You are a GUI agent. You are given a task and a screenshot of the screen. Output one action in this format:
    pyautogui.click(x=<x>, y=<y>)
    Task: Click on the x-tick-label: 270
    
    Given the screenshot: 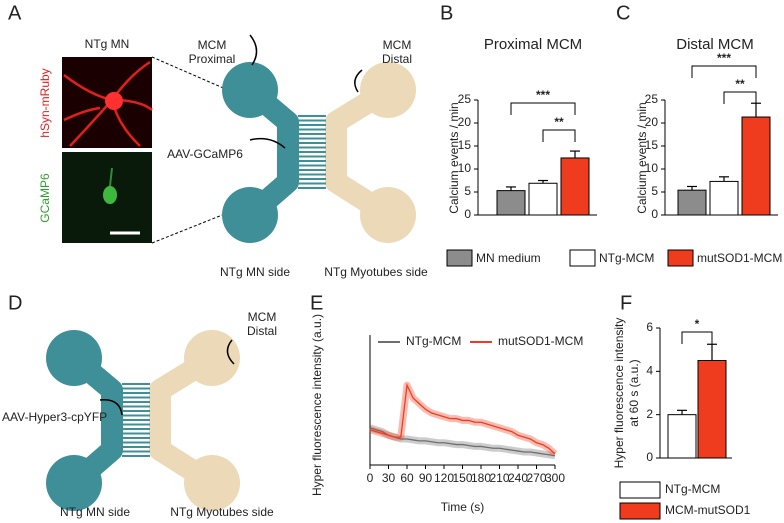 What is the action you would take?
    pyautogui.click(x=536, y=478)
    